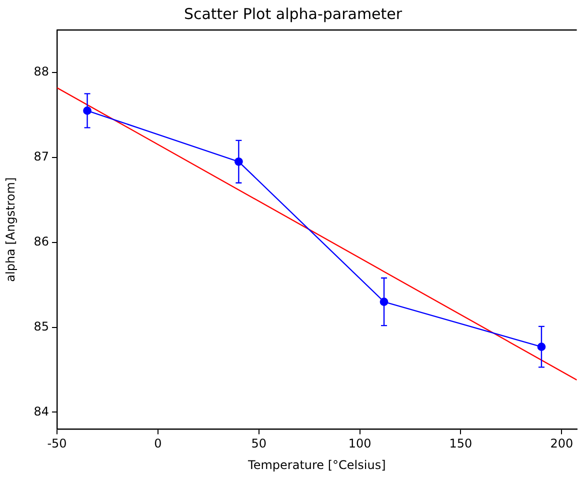 The width and height of the screenshot is (582, 477). Describe the element at coordinates (259, 443) in the screenshot. I see `x-tick-label: 50` at that location.